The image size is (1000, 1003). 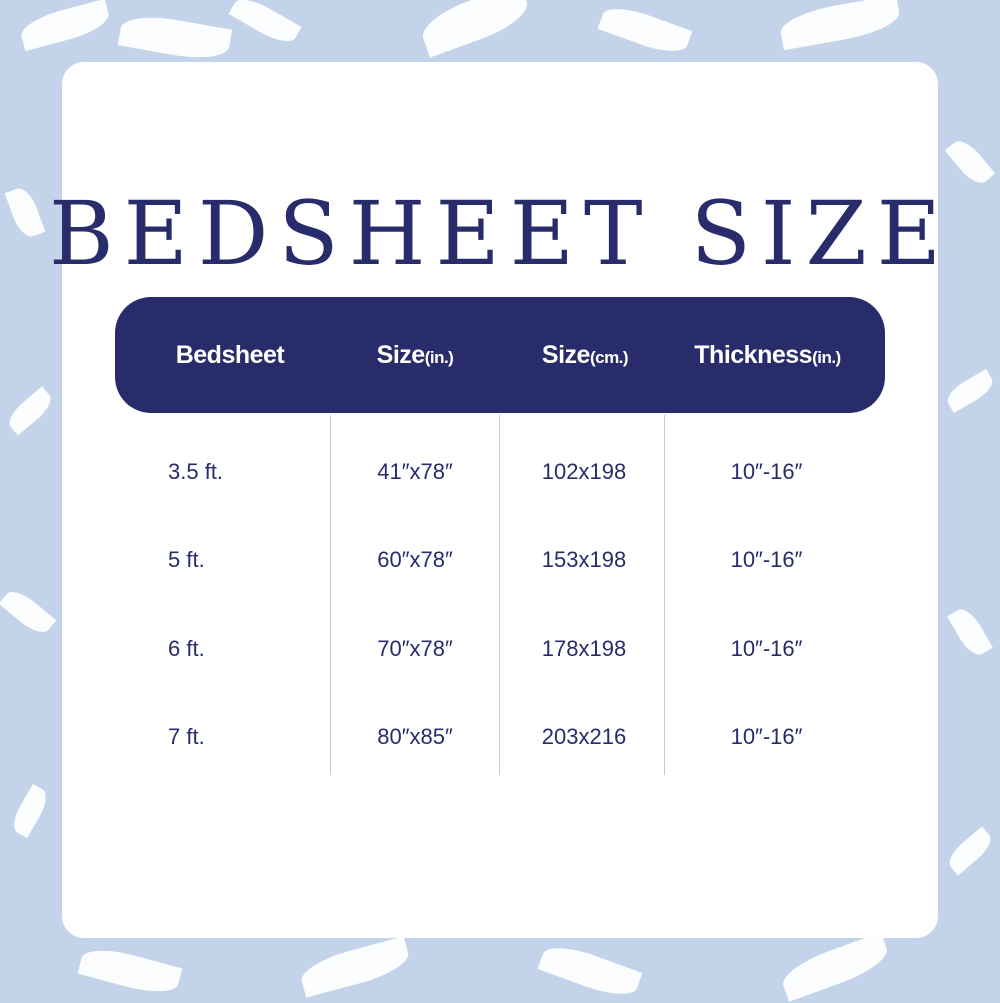 What do you see at coordinates (196, 471) in the screenshot?
I see `cell-bedsheet: 3.5 ft.` at bounding box center [196, 471].